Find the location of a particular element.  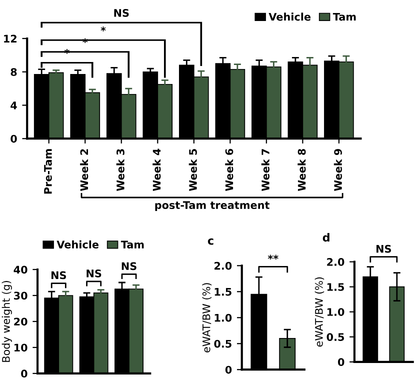

chart-title: d is located at coordinates (326, 237).